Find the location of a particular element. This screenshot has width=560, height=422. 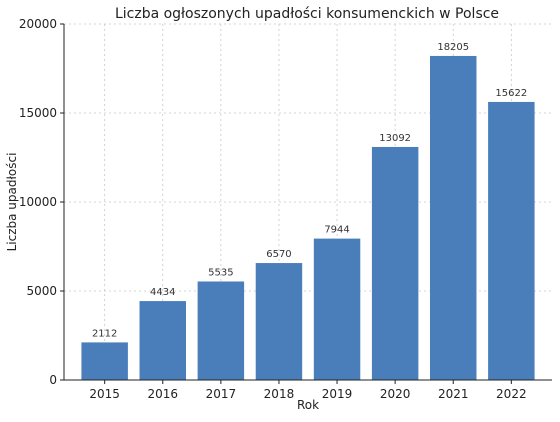

y-axis-title: Liczba upadłości is located at coordinates (12, 202).